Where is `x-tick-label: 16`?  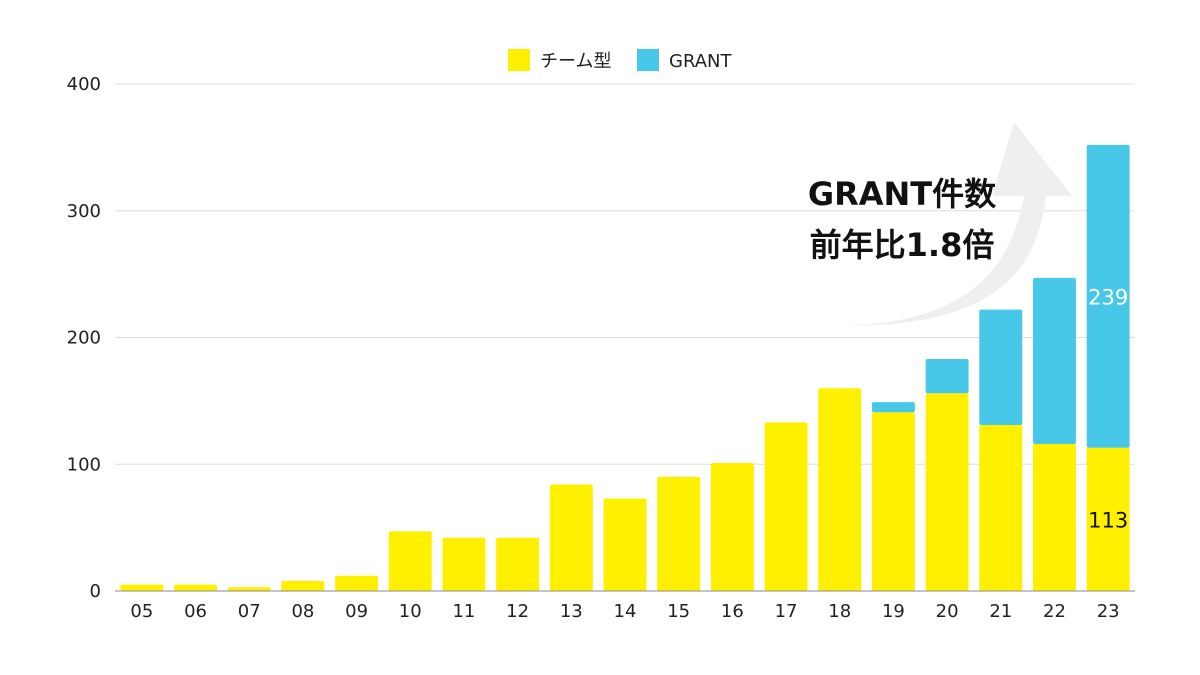 x-tick-label: 16 is located at coordinates (732, 611).